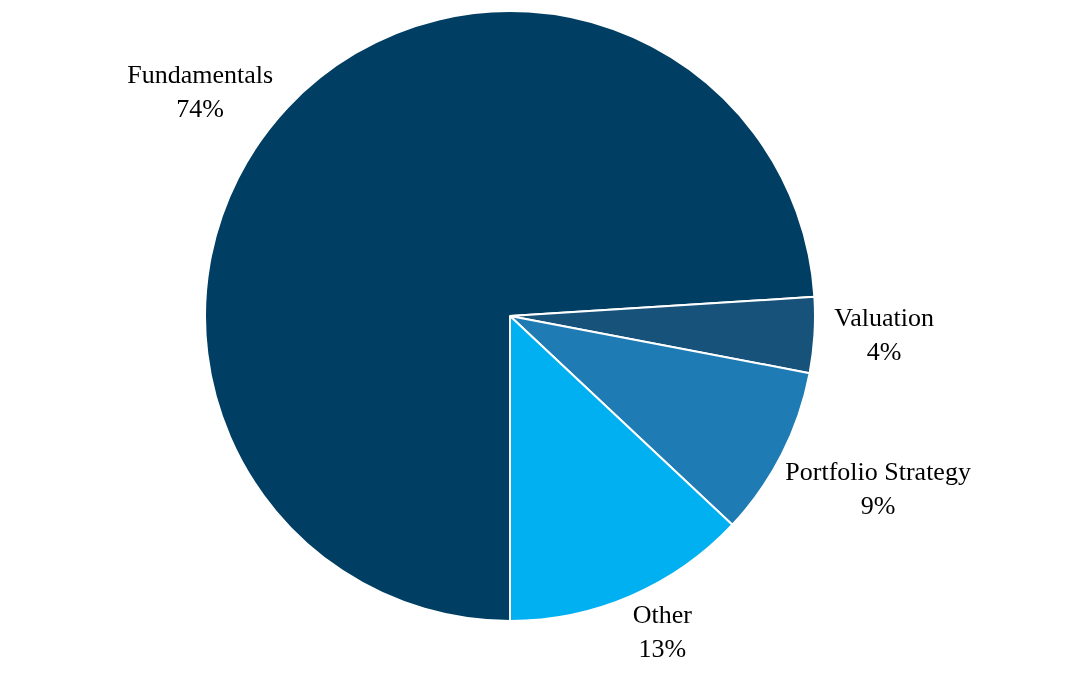 Image resolution: width=1067 pixels, height=677 pixels. I want to click on slice-label: Fundamentals, so click(200, 75).